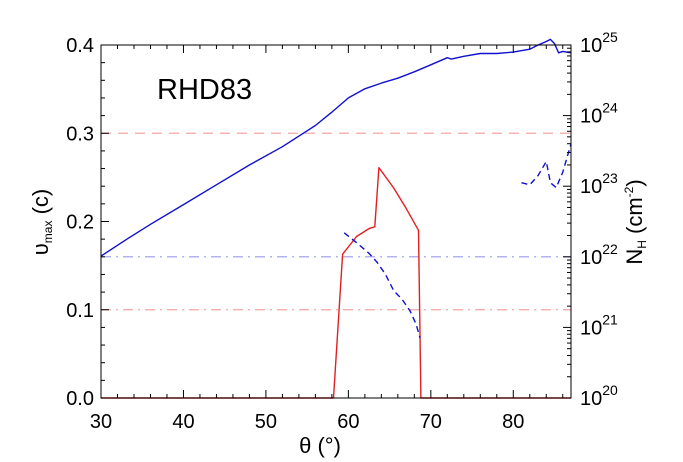 This screenshot has width=683, height=462. What do you see at coordinates (40, 249) in the screenshot?
I see `left-axis-label-main: υ` at bounding box center [40, 249].